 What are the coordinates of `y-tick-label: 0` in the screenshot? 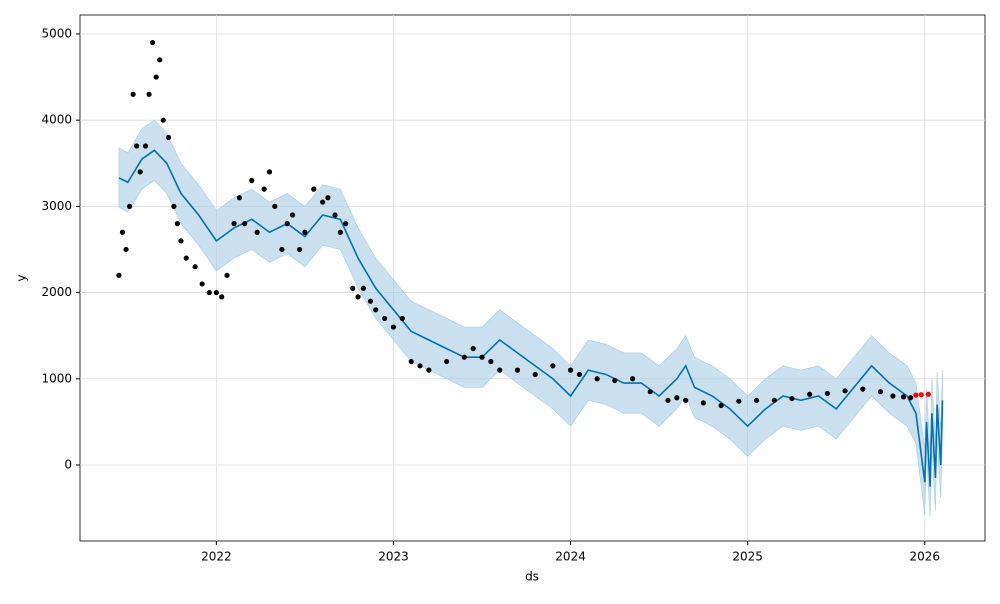 It's located at (68, 464).